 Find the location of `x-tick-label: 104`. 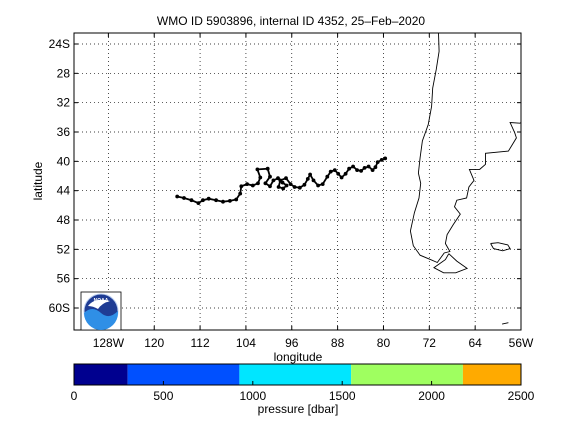

x-tick-label: 104 is located at coordinates (246, 343).